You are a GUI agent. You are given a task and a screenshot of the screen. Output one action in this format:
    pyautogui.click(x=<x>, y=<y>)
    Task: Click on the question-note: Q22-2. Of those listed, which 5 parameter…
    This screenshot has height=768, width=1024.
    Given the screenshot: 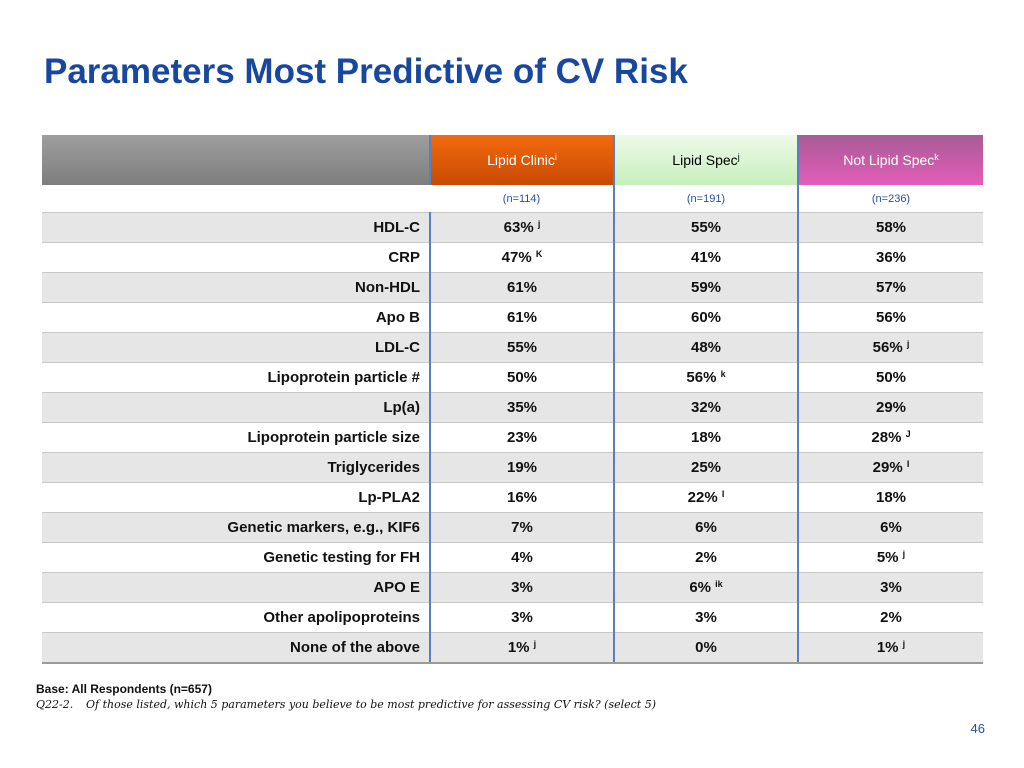 What is the action you would take?
    pyautogui.click(x=346, y=704)
    